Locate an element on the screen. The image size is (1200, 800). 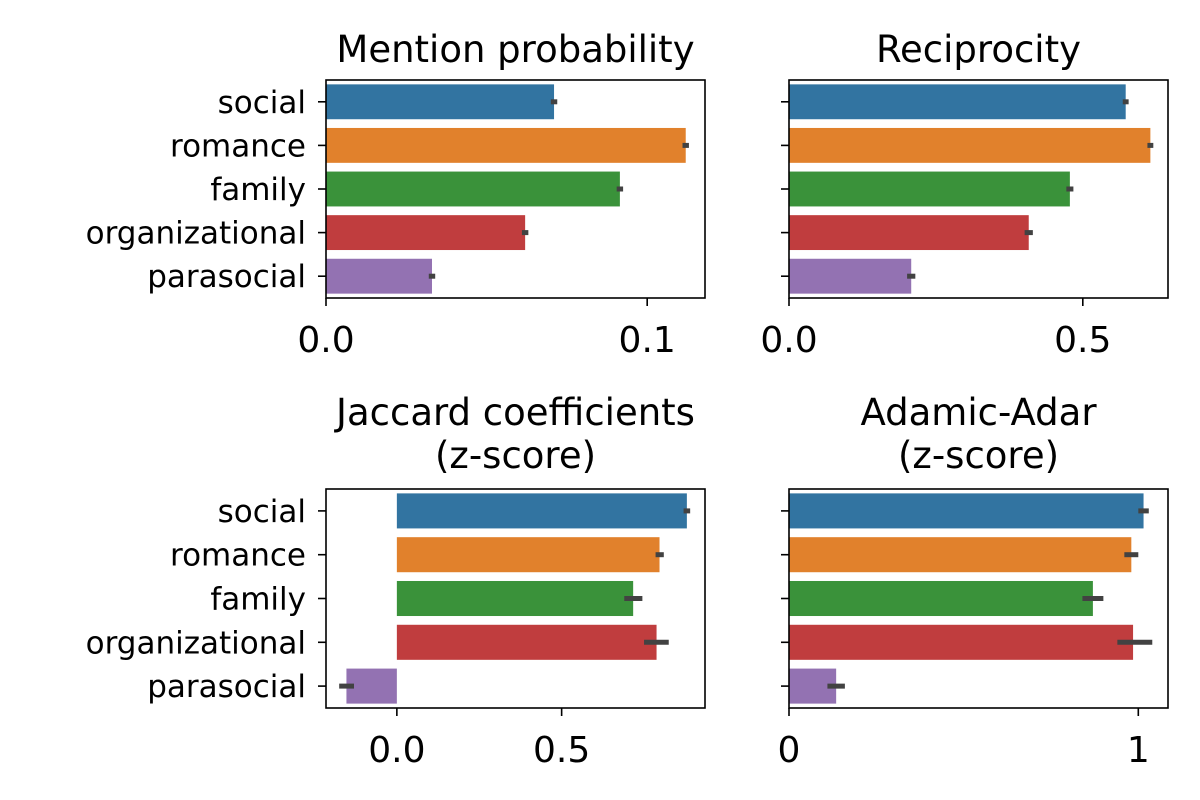
chart-title-line: Adamic-Adar is located at coordinates (978, 412).